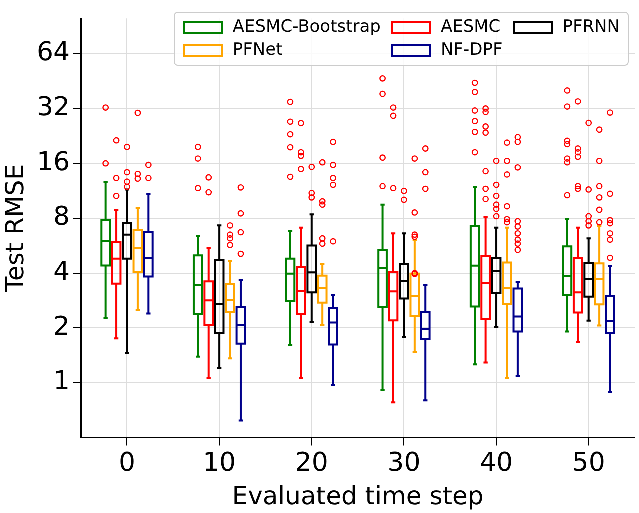 Image resolution: width=639 pixels, height=513 pixels. Describe the element at coordinates (497, 463) in the screenshot. I see `x-tick-label: 40` at that location.